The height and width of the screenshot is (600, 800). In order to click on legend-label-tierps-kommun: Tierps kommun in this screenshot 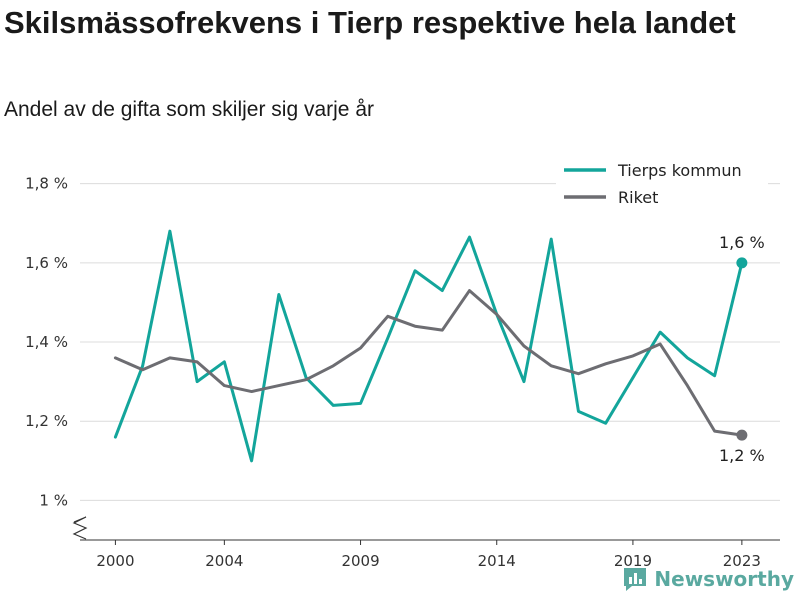, I will do `click(679, 170)`.